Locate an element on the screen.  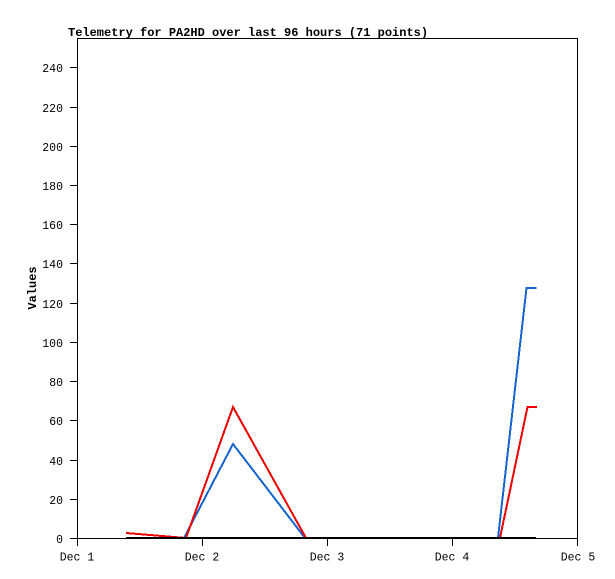
svg-text: Dec 2 is located at coordinates (202, 558).